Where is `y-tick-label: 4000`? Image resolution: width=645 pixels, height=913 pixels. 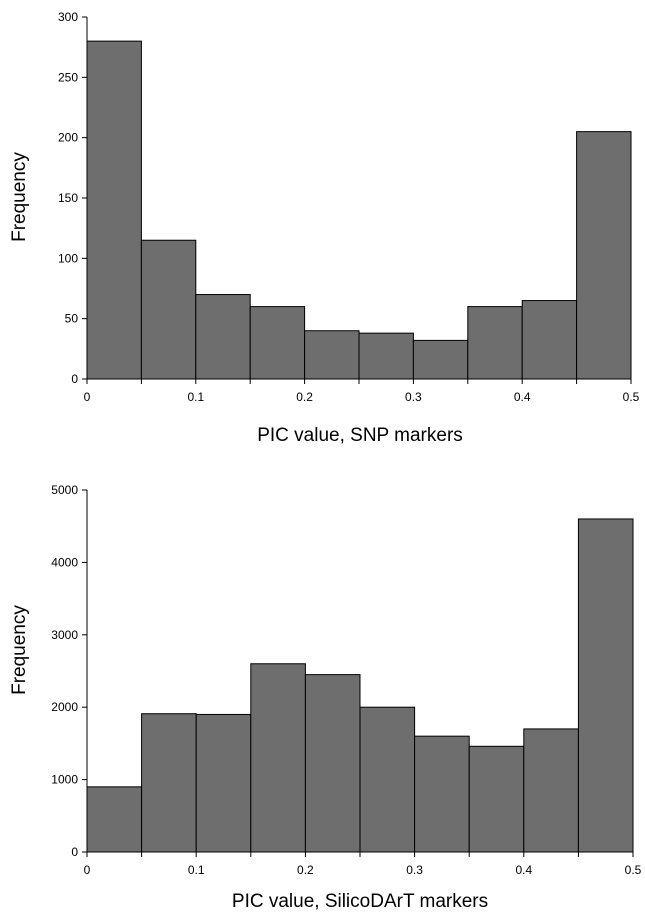 y-tick-label: 4000 is located at coordinates (64, 562).